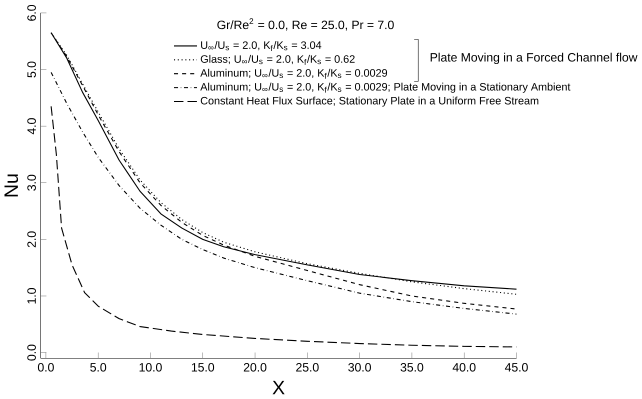 The width and height of the screenshot is (642, 399). What do you see at coordinates (31, 126) in the screenshot?
I see `y-tick-label: 4.0` at bounding box center [31, 126].